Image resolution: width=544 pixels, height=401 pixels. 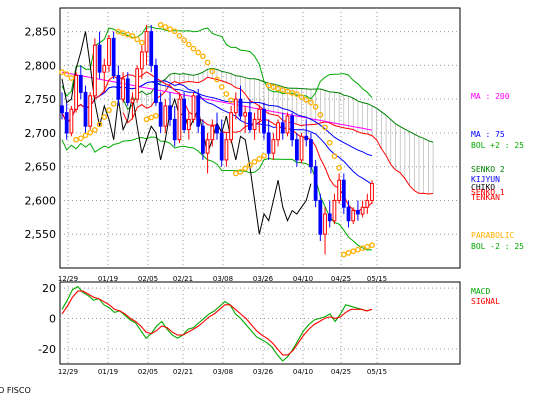 What do you see at coordinates (49, 288) in the screenshot?
I see `macd-ytick-label: 20` at bounding box center [49, 288].